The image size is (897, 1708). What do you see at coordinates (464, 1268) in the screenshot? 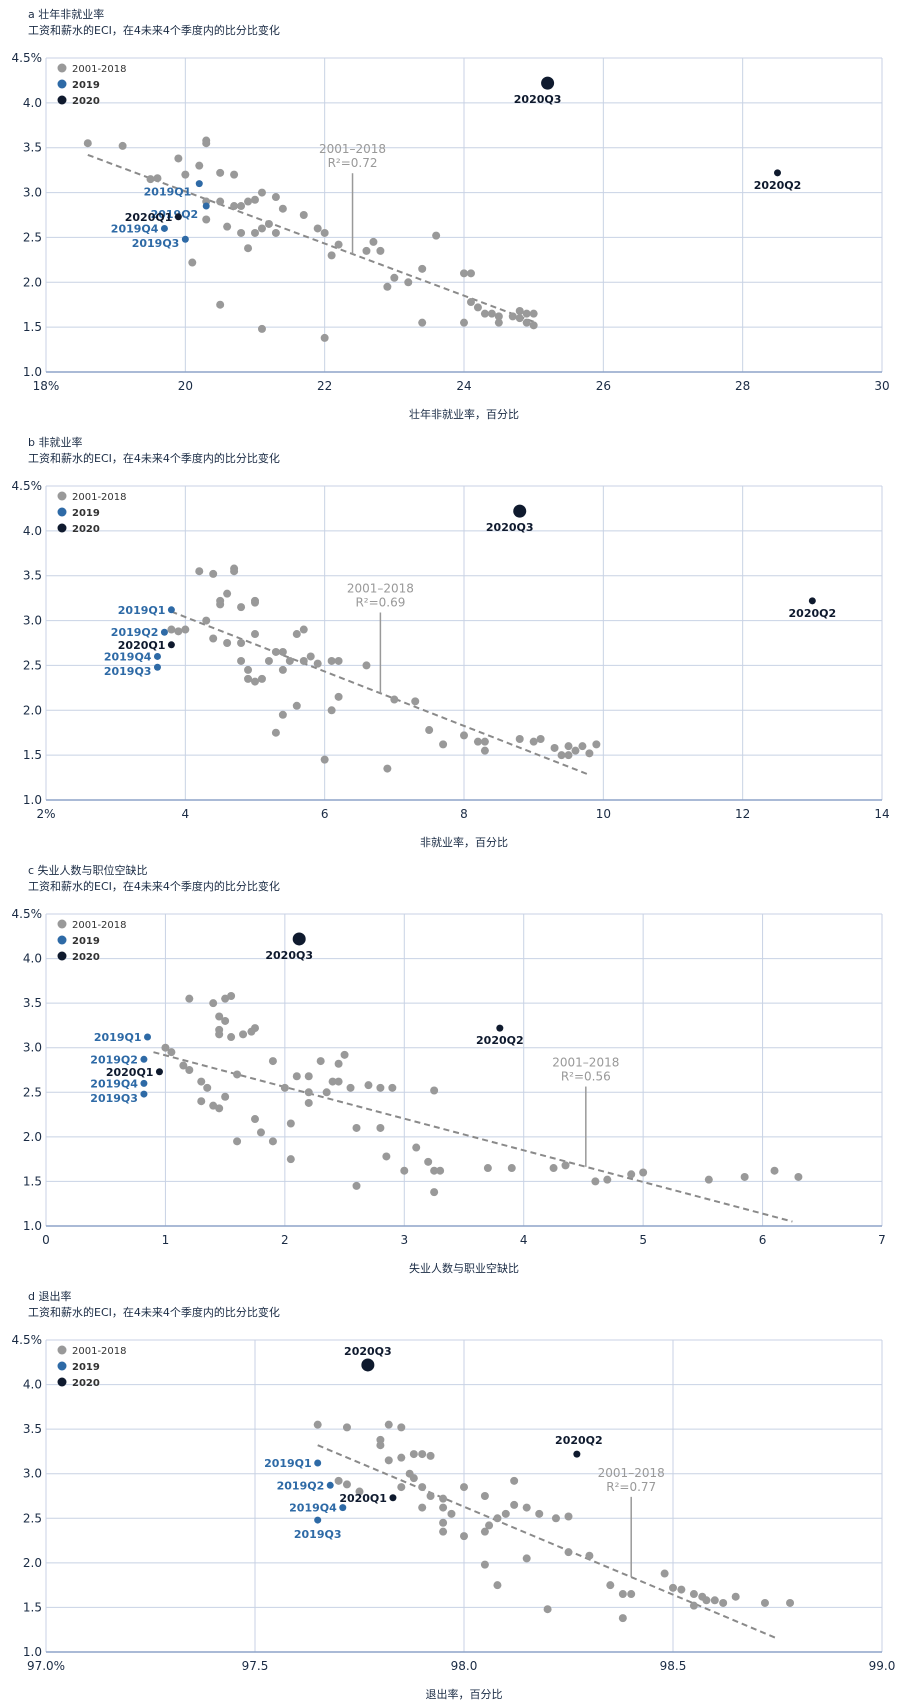
I see `x-axis-label: 失业人数与职业空缺比` at bounding box center [464, 1268].